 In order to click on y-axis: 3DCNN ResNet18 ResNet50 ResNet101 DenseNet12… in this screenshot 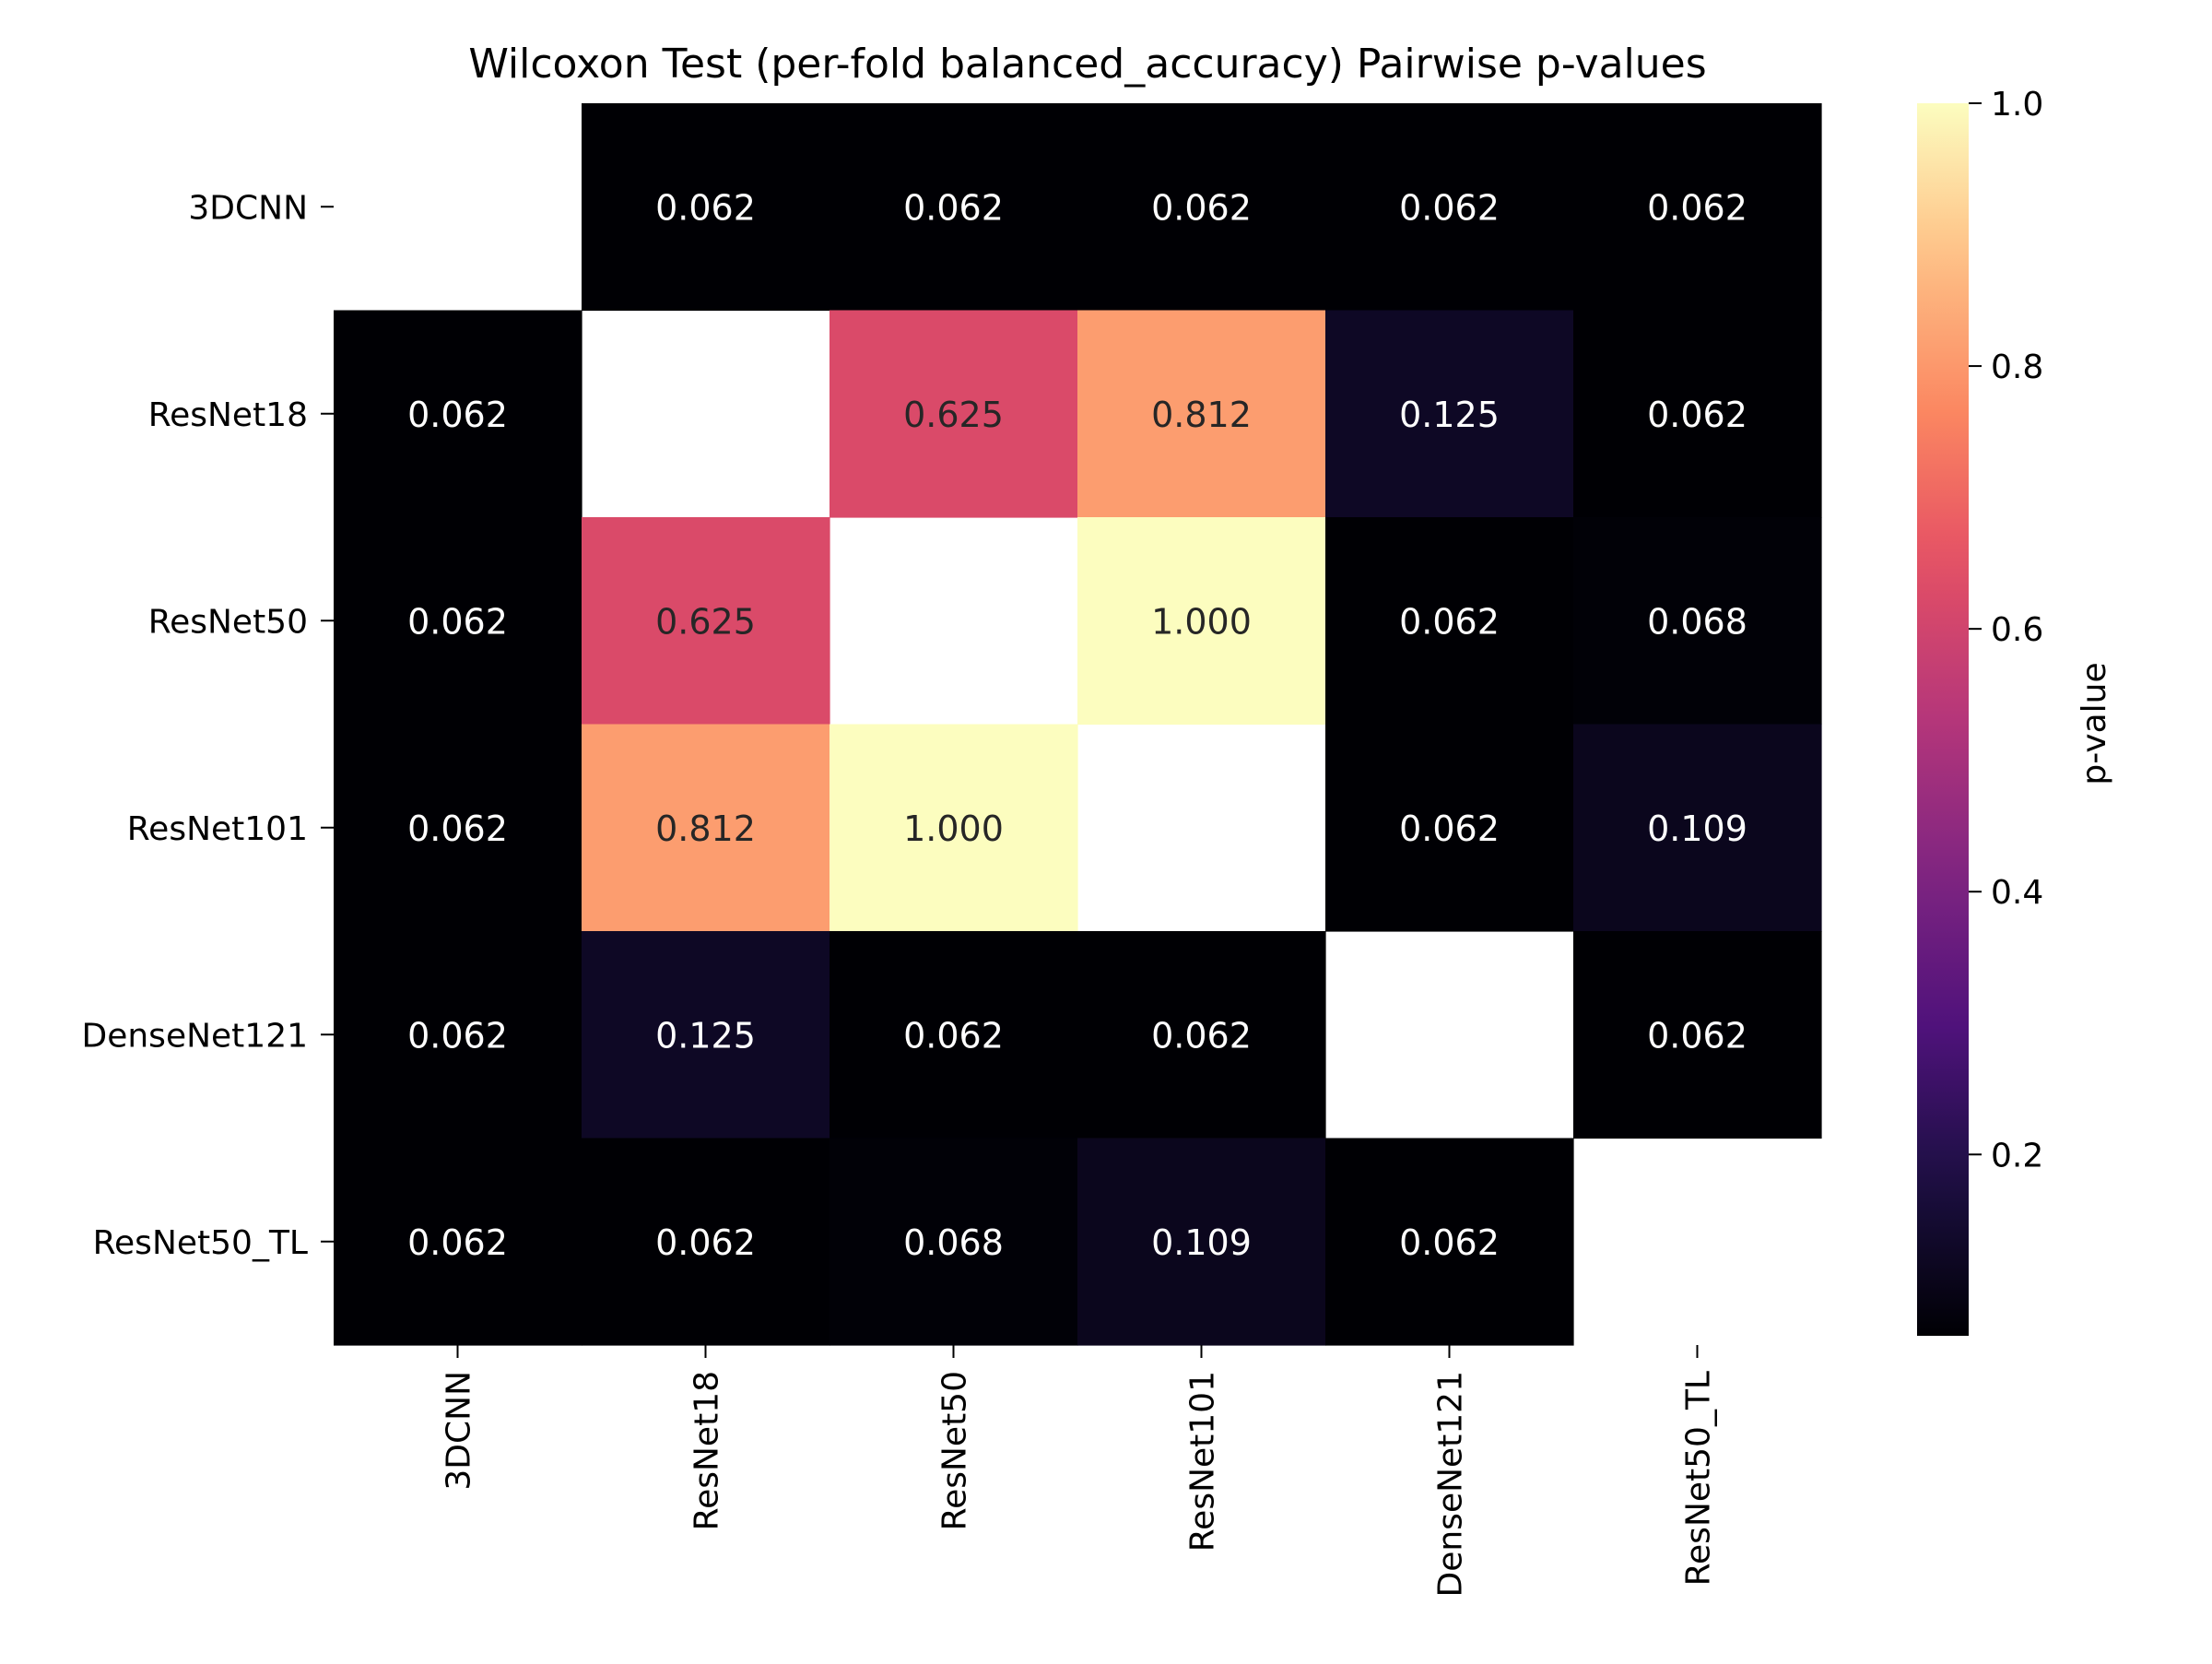, I will do `click(208, 725)`.